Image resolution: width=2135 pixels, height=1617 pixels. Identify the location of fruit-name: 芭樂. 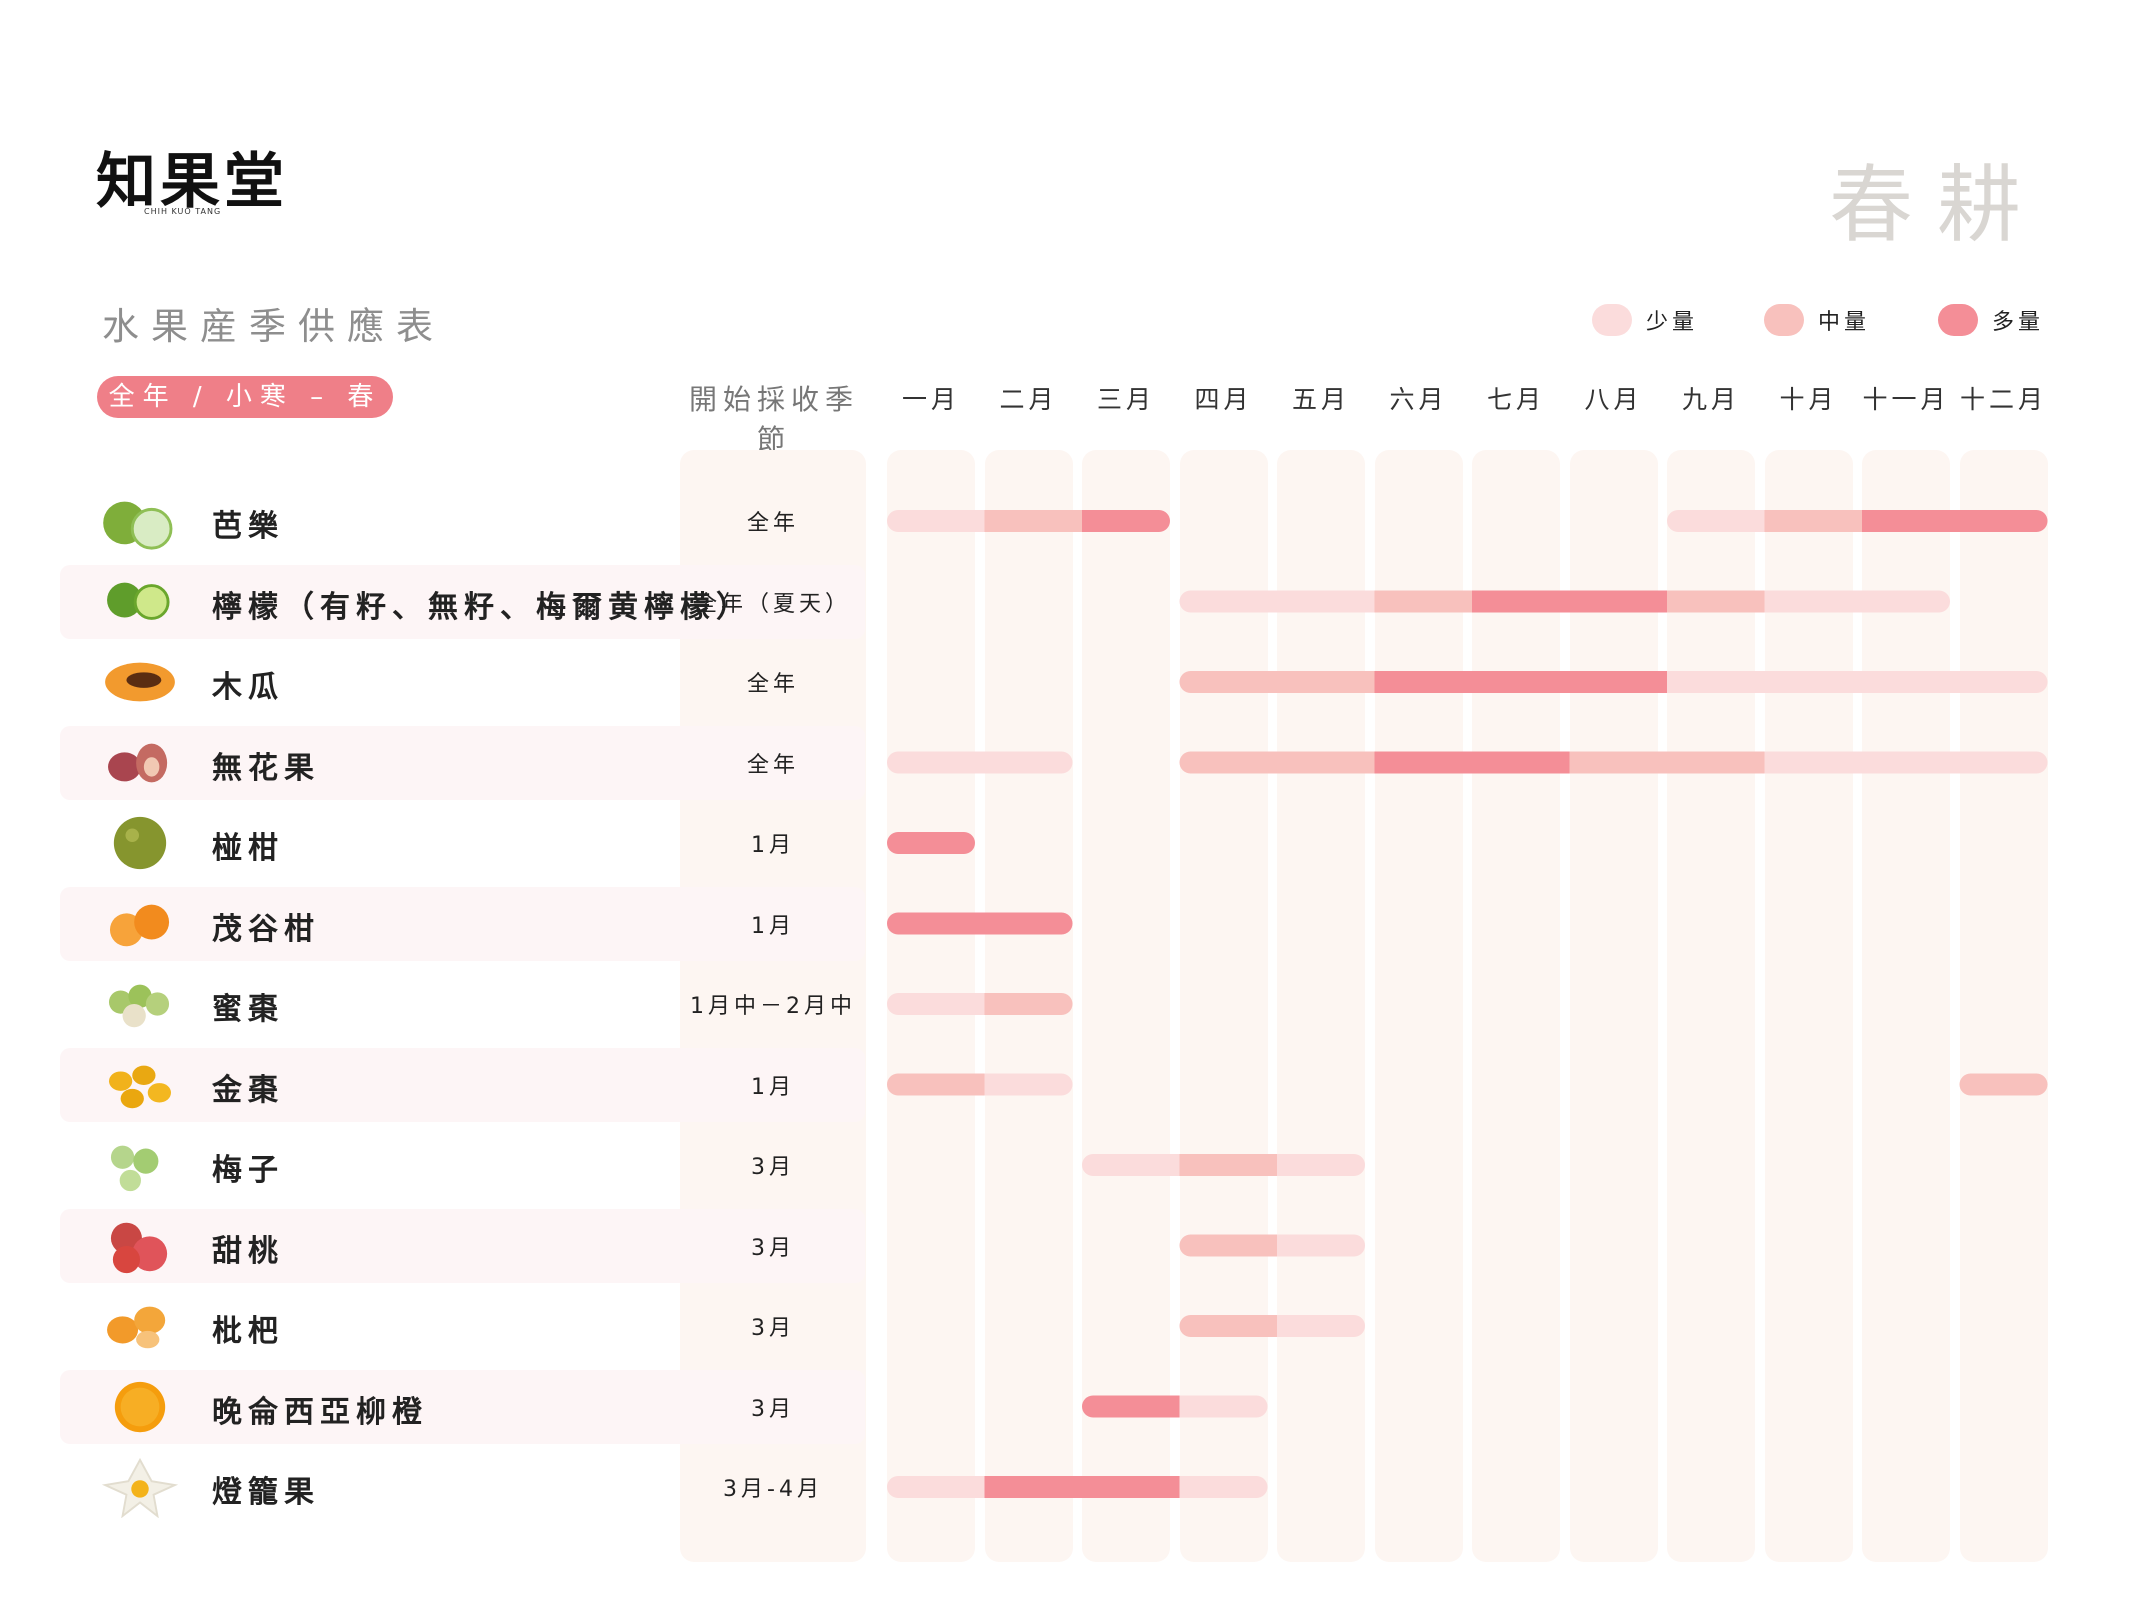
(248, 526).